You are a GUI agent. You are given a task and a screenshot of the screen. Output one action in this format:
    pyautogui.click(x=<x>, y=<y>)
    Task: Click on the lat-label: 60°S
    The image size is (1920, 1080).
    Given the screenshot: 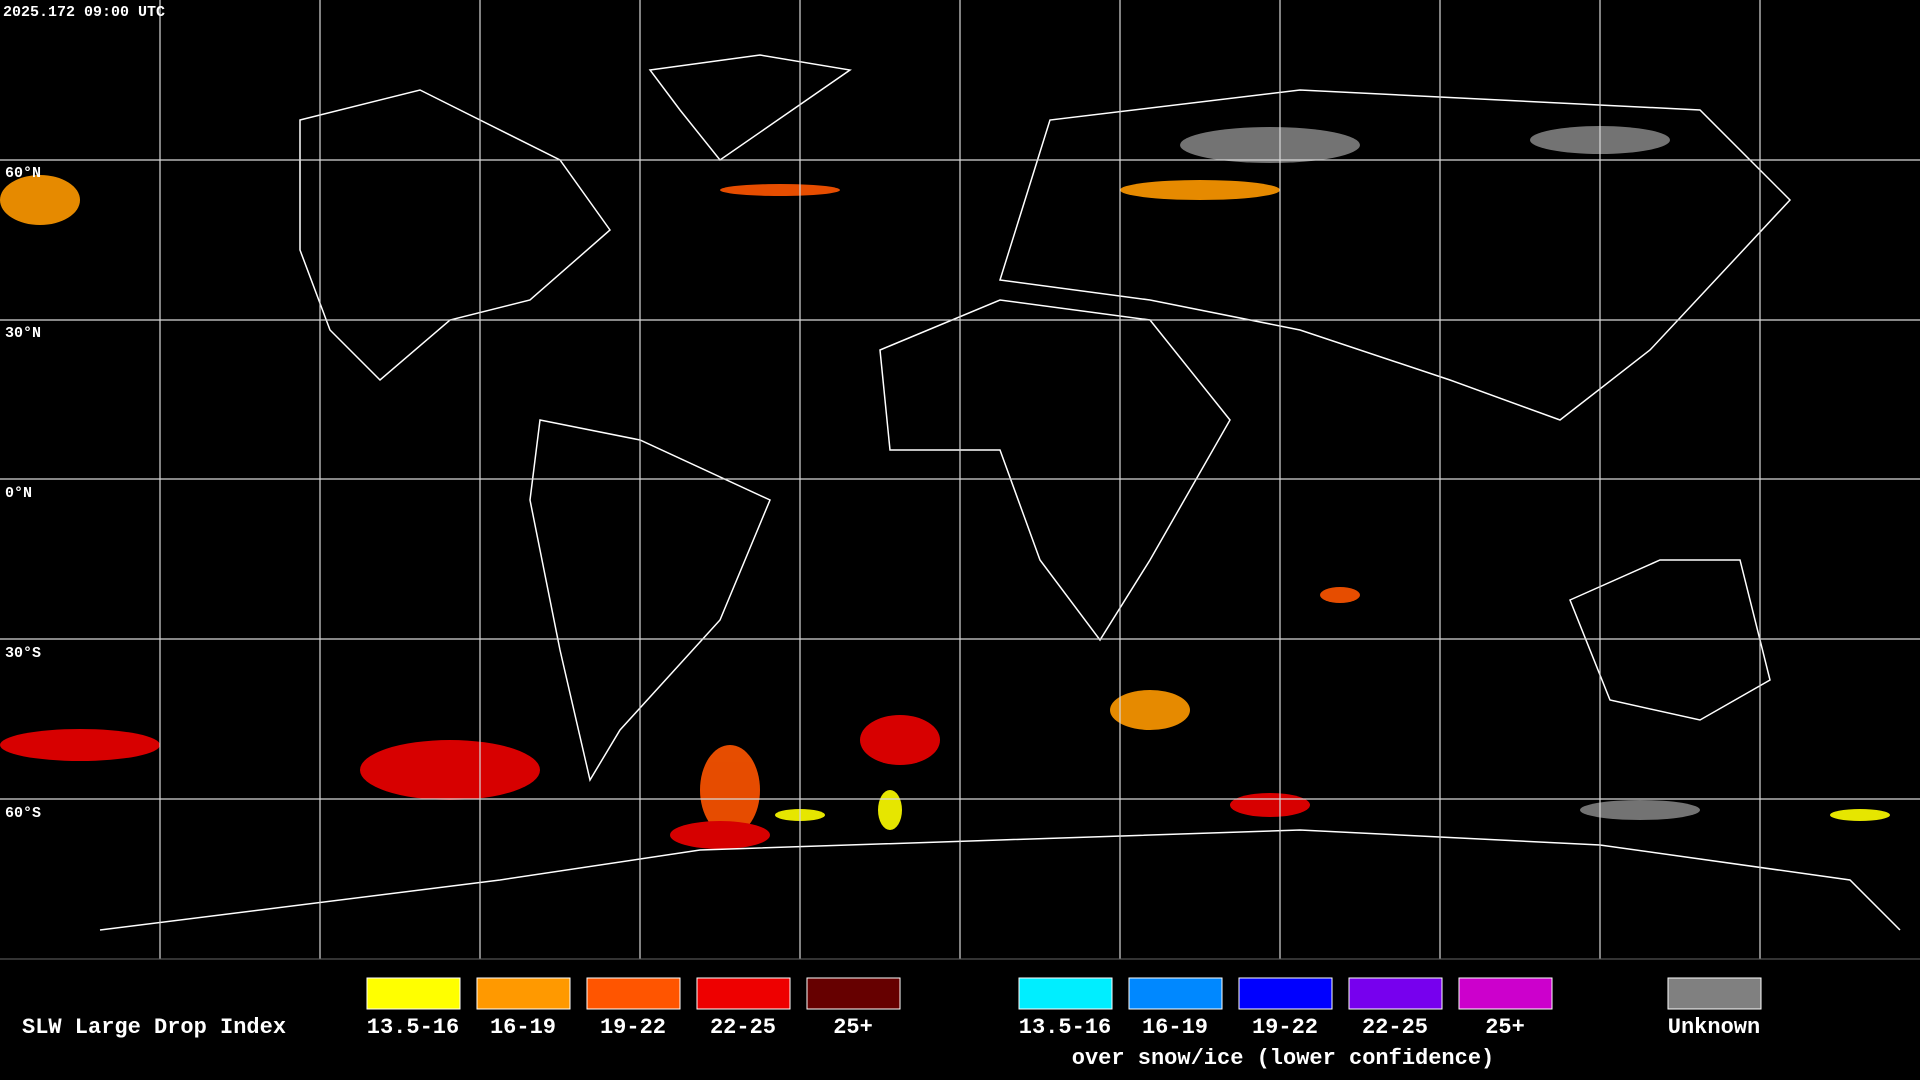 What is the action you would take?
    pyautogui.click(x=23, y=813)
    